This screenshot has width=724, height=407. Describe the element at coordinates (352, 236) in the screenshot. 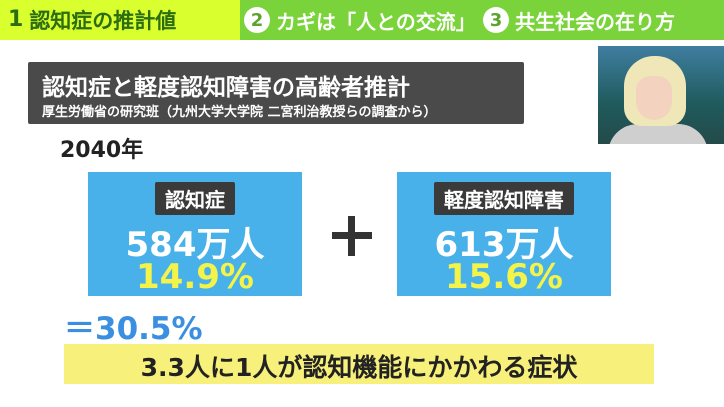

I see `plus-icon` at that location.